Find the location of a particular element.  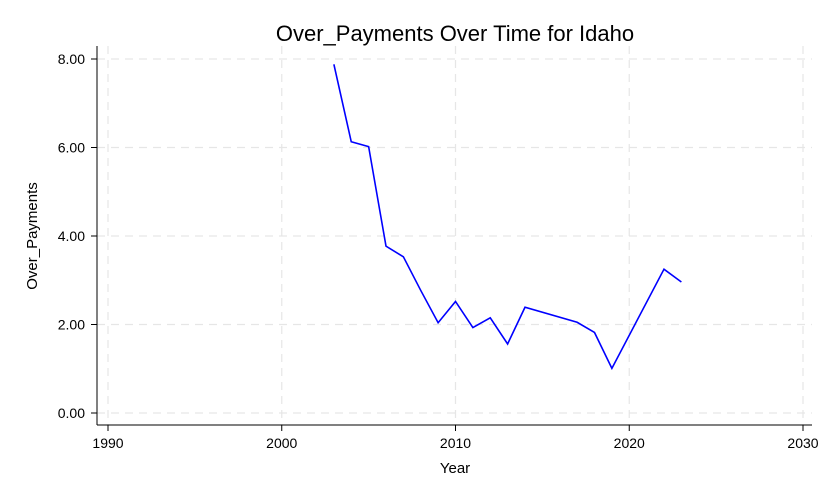

y-tick-label: 4.00 is located at coordinates (71, 236).